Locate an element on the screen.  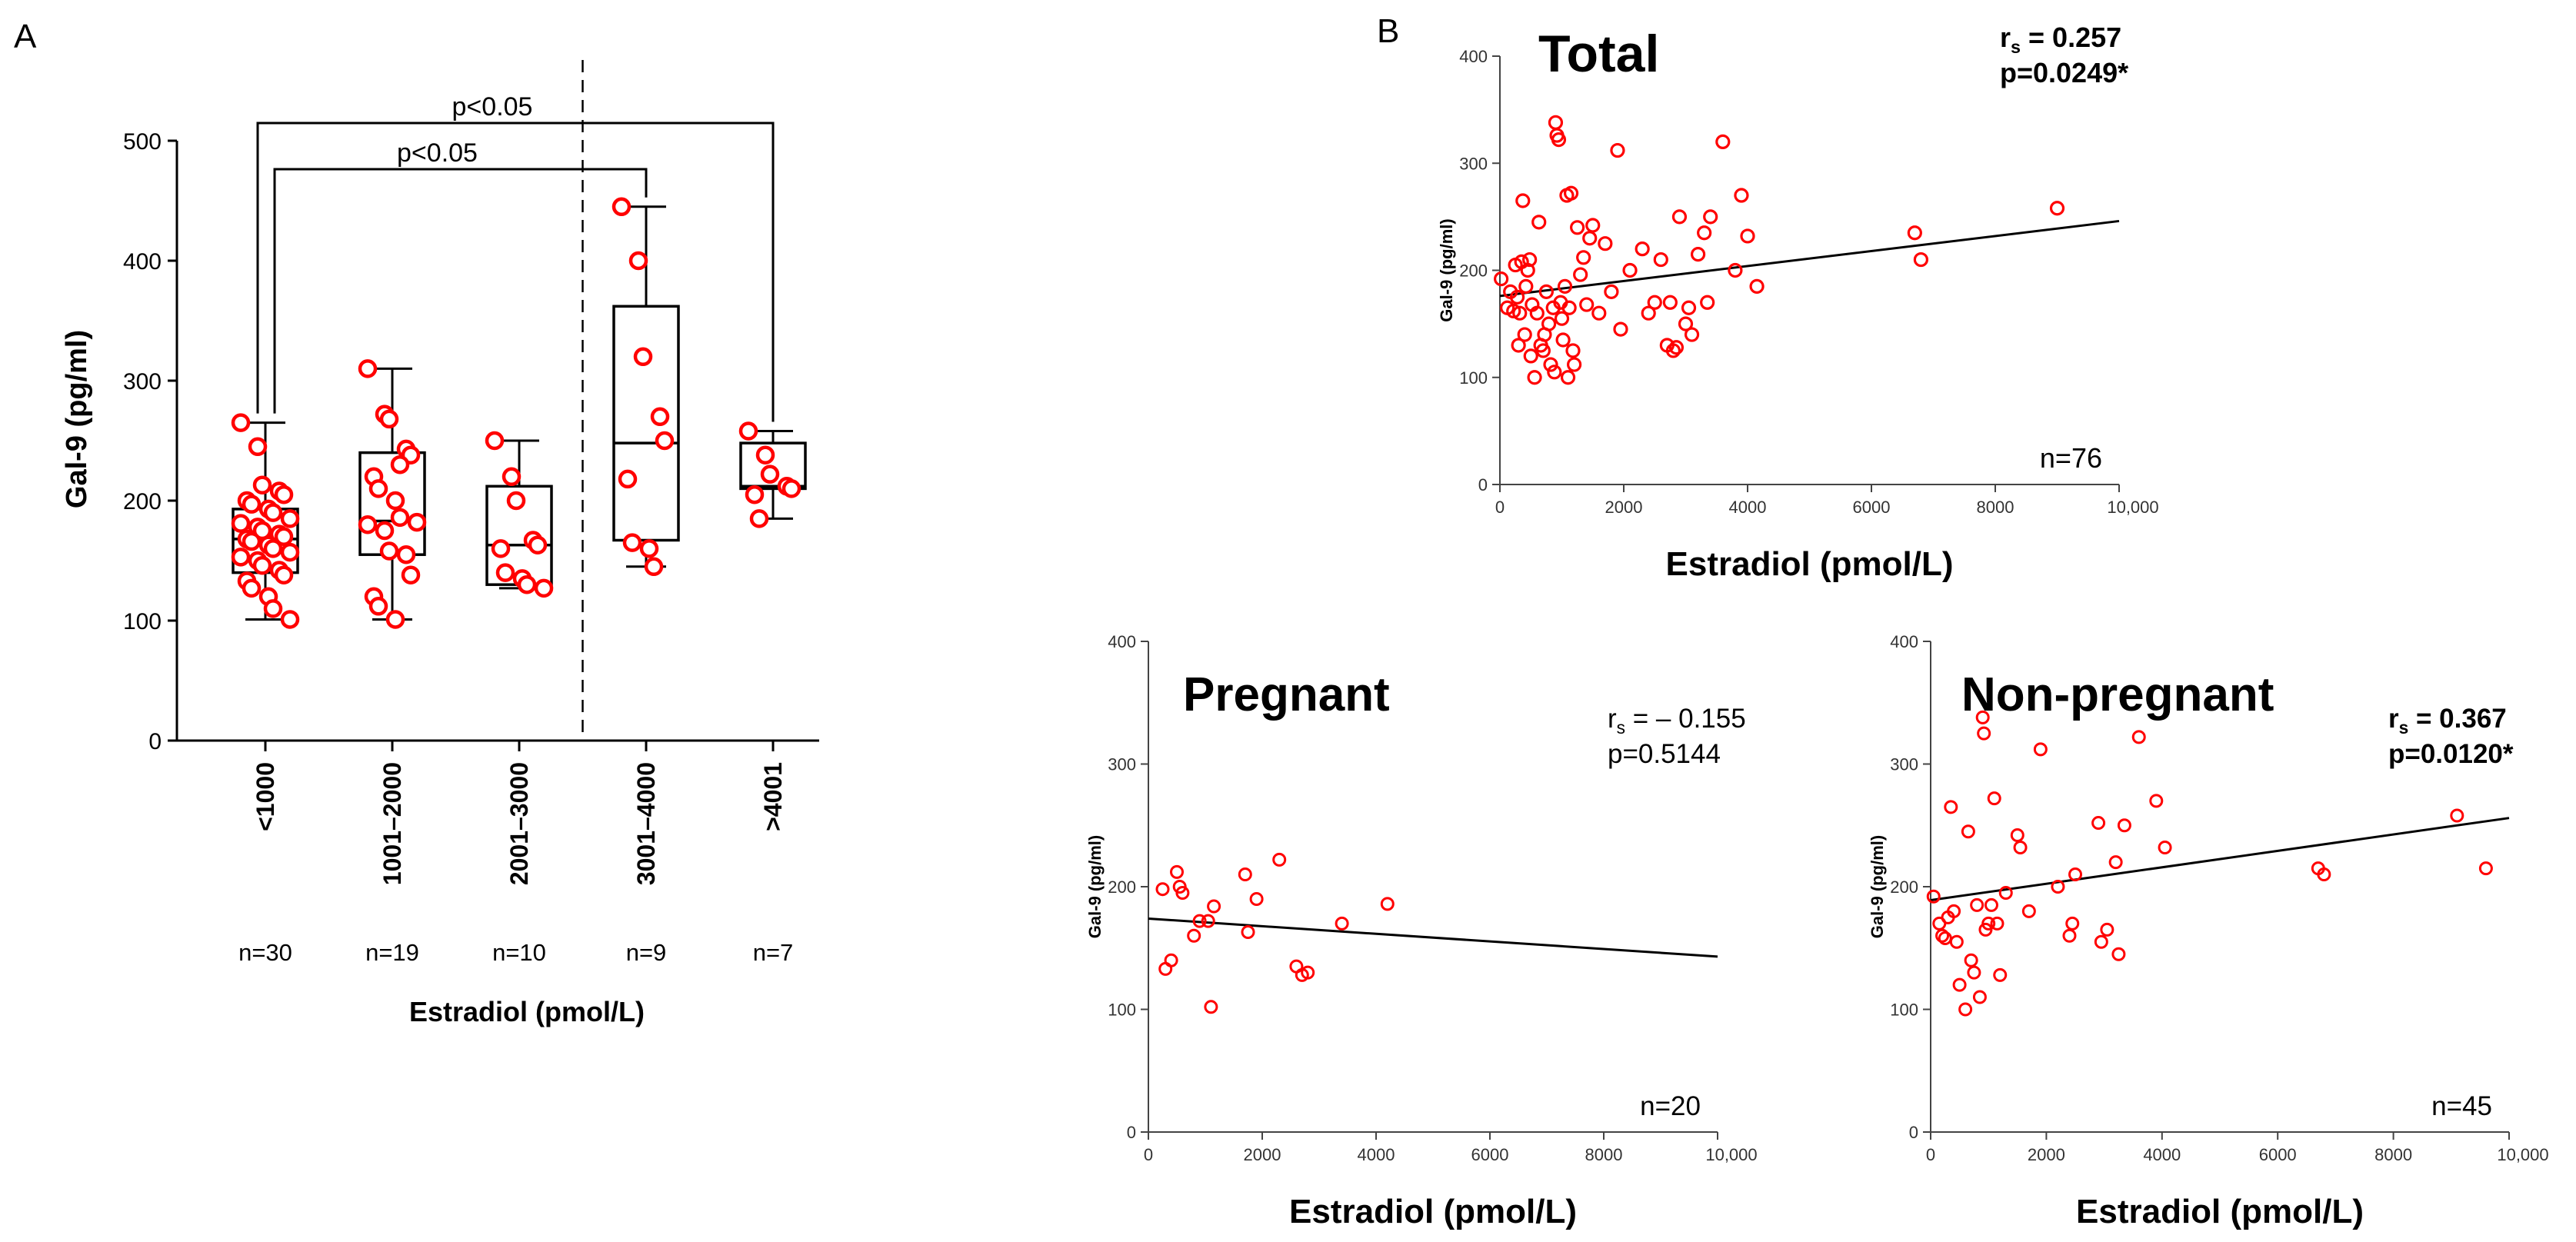
box-count-label: n=10 is located at coordinates (519, 952).